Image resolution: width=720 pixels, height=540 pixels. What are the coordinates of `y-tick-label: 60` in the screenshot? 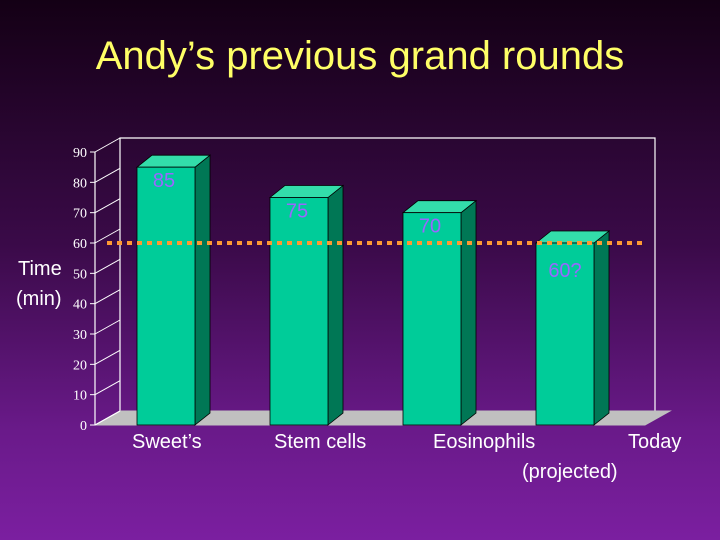 It's located at (80, 244).